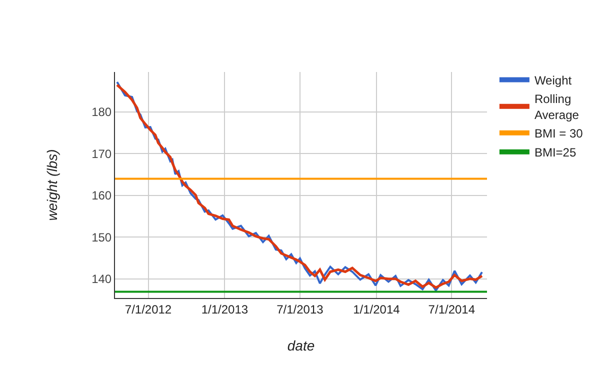 The height and width of the screenshot is (371, 600). I want to click on legend-label: BMI=25, so click(555, 153).